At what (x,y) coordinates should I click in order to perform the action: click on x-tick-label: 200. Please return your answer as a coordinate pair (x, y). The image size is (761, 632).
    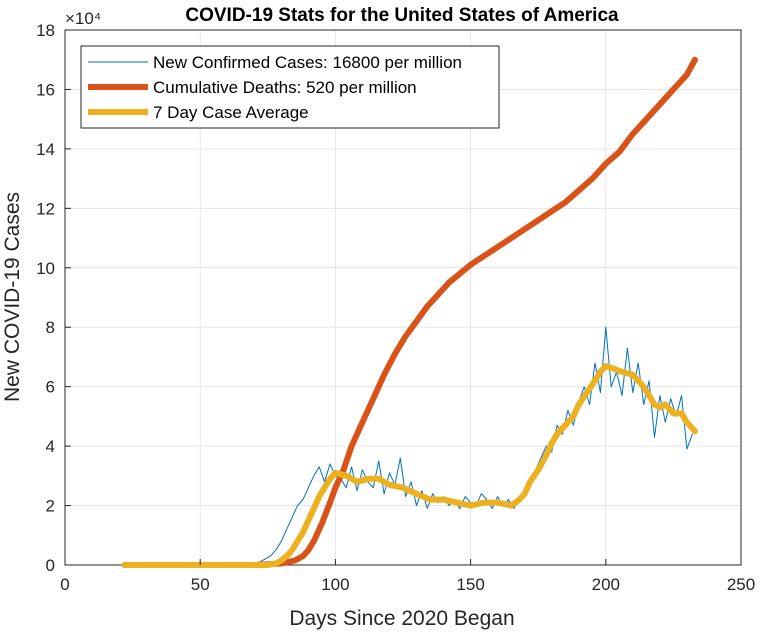
    Looking at the image, I should click on (606, 584).